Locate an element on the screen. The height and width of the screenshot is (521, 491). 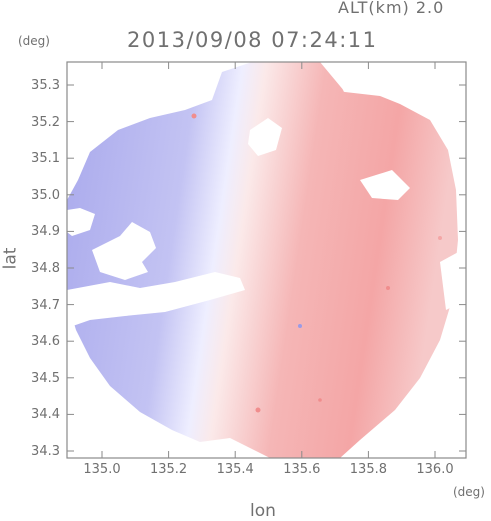
gap-ne is located at coordinates (345, 77).